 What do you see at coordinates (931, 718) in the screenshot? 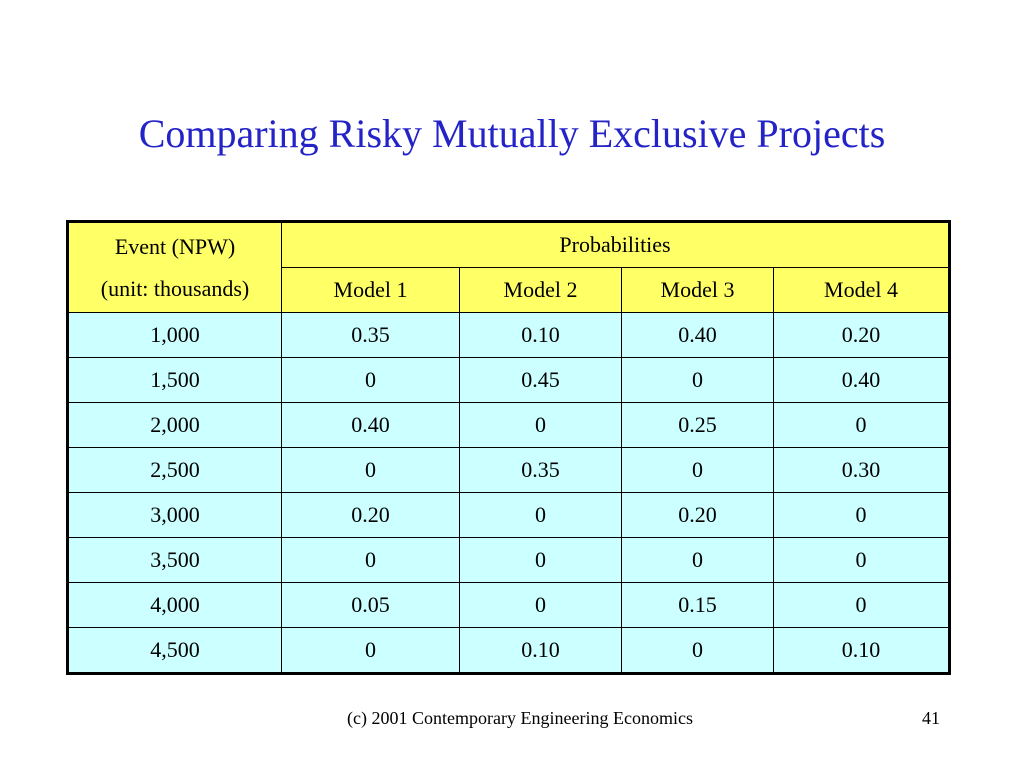
I see `page-number: 41` at bounding box center [931, 718].